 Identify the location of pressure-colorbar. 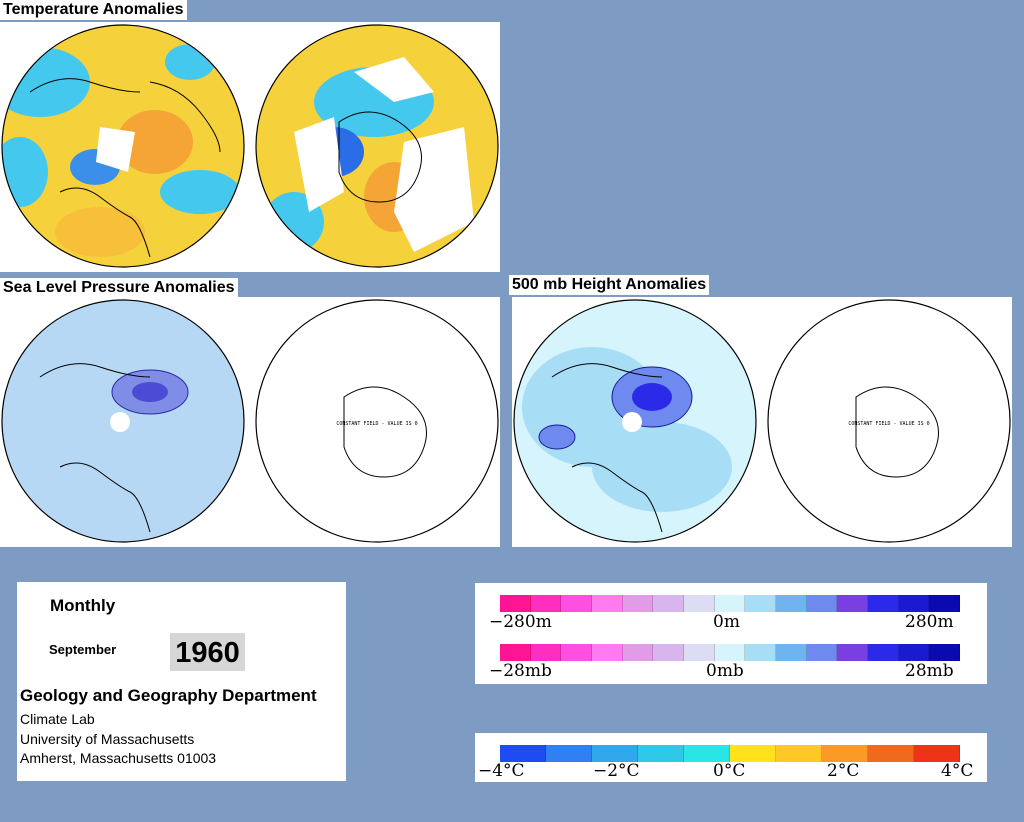
(730, 652).